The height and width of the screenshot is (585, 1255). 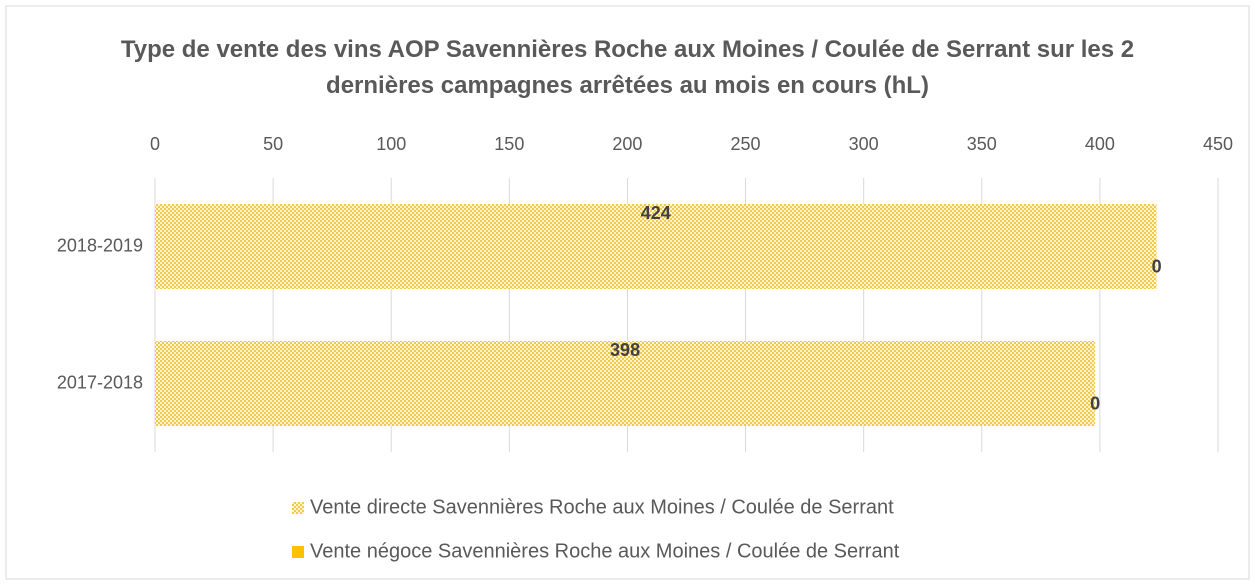 I want to click on x-tick-label: 200, so click(x=627, y=144).